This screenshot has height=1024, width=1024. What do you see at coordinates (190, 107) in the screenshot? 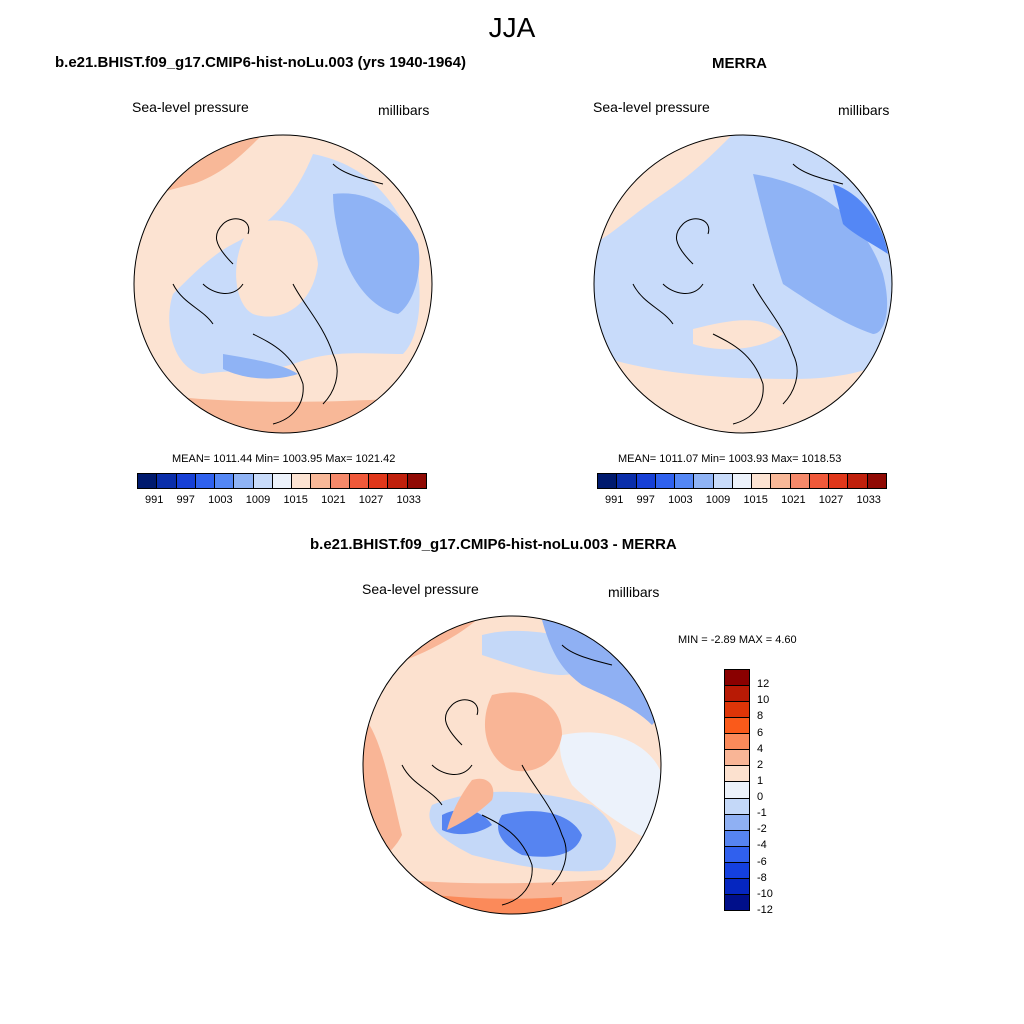
I see `panel-1-variable: Sea-level pressure` at bounding box center [190, 107].